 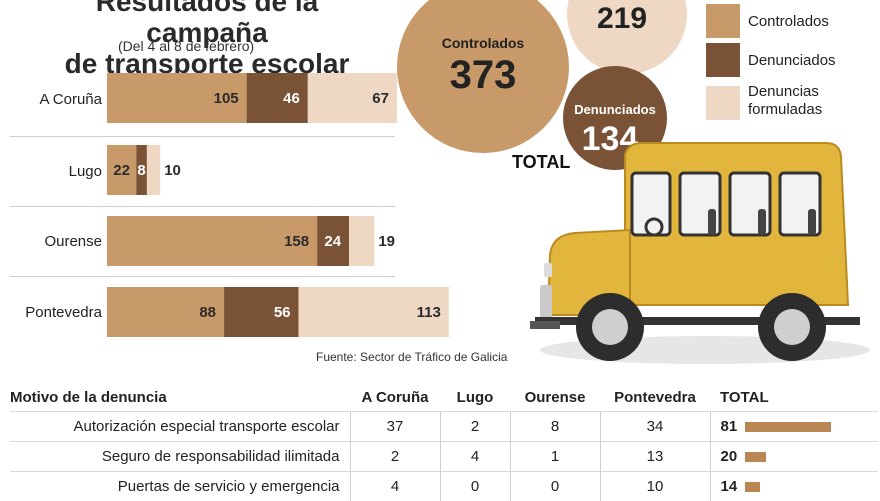 I want to click on column-header-lugo: Lugo, so click(x=475, y=397).